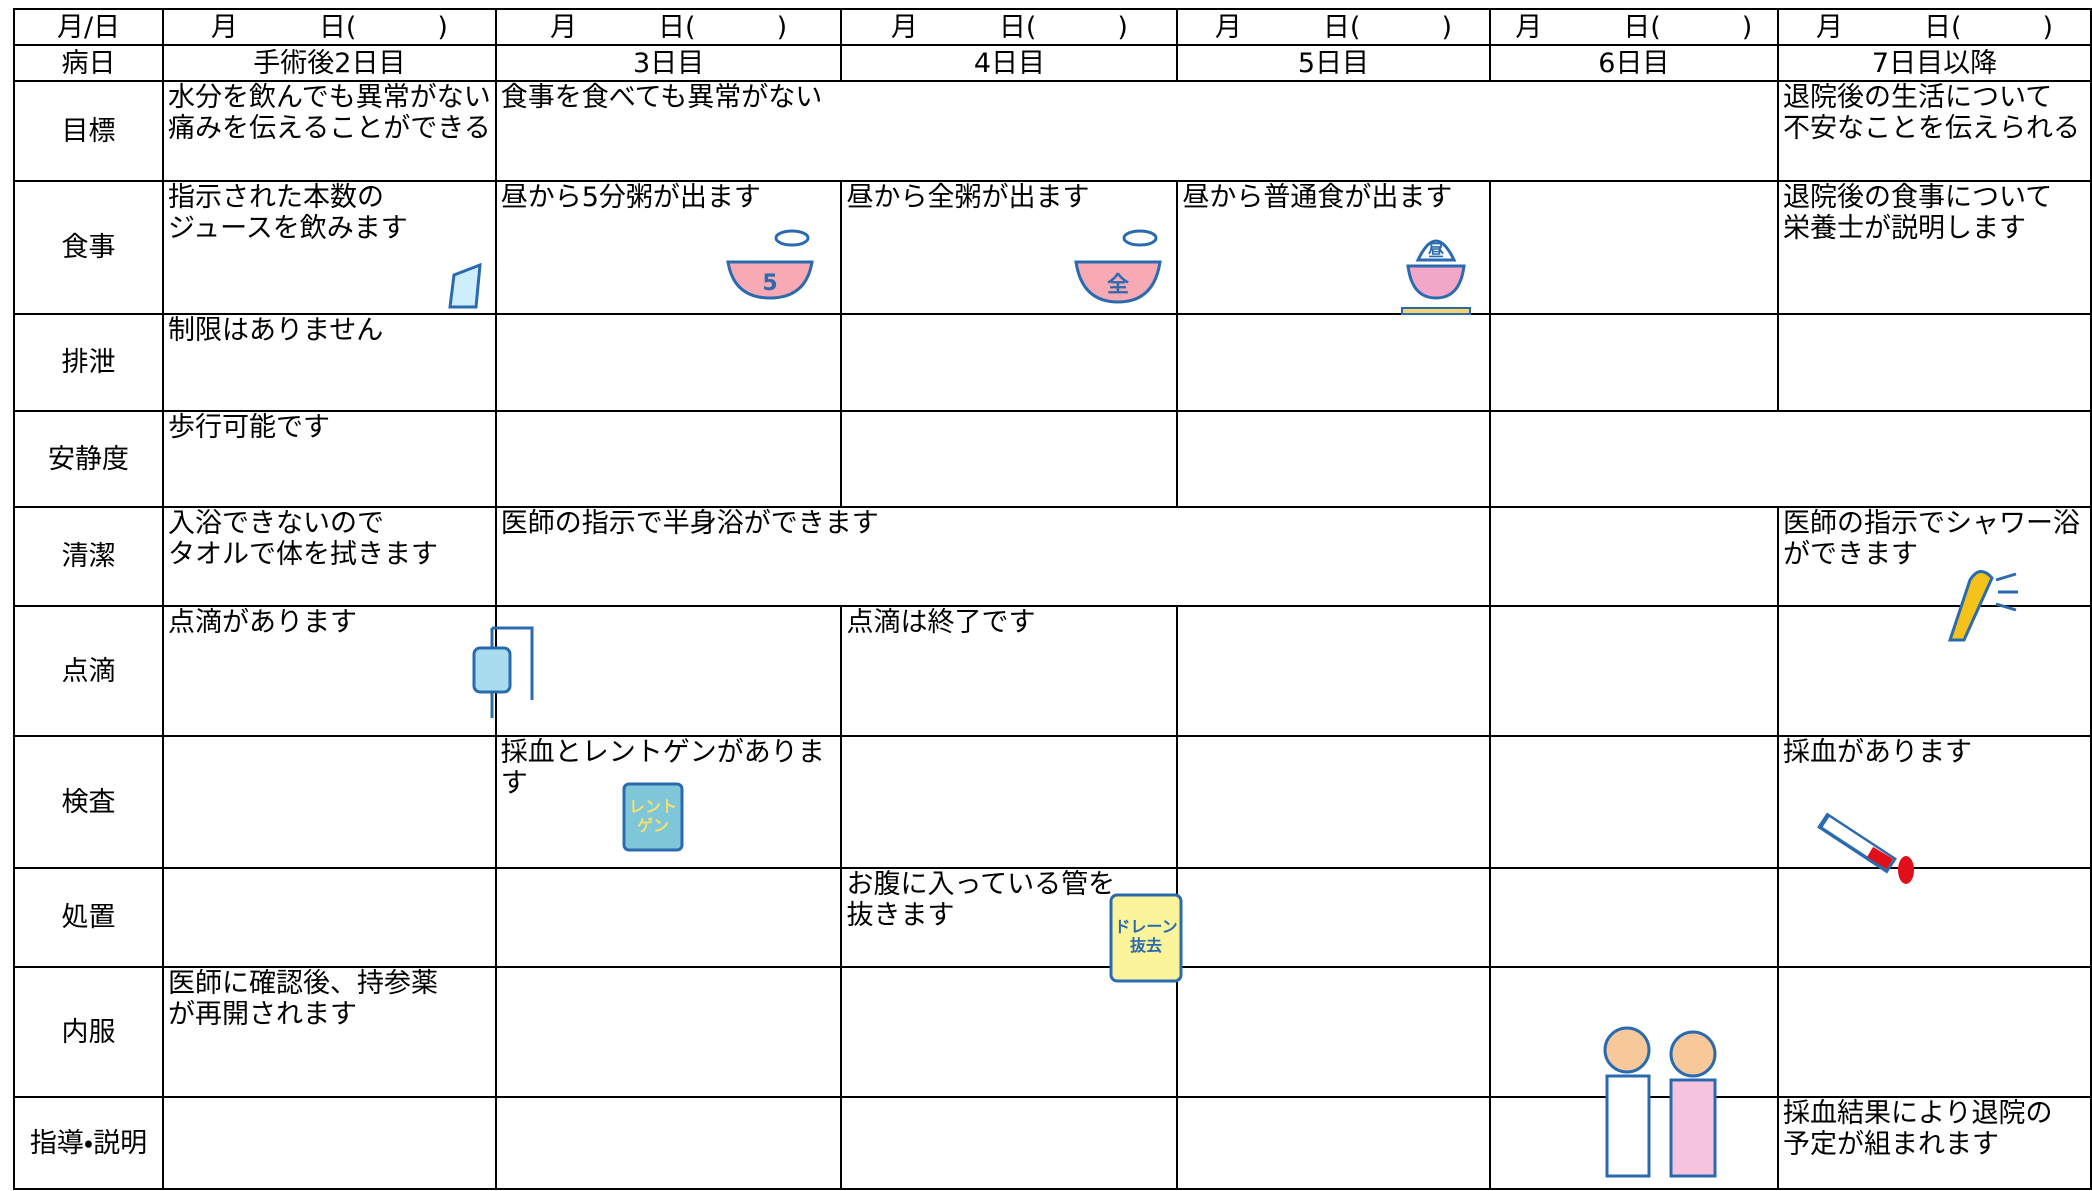 Image resolution: width=2092 pixels, height=1191 pixels. Describe the element at coordinates (88, 556) in the screenshot. I see `row-label: 清潔` at that location.